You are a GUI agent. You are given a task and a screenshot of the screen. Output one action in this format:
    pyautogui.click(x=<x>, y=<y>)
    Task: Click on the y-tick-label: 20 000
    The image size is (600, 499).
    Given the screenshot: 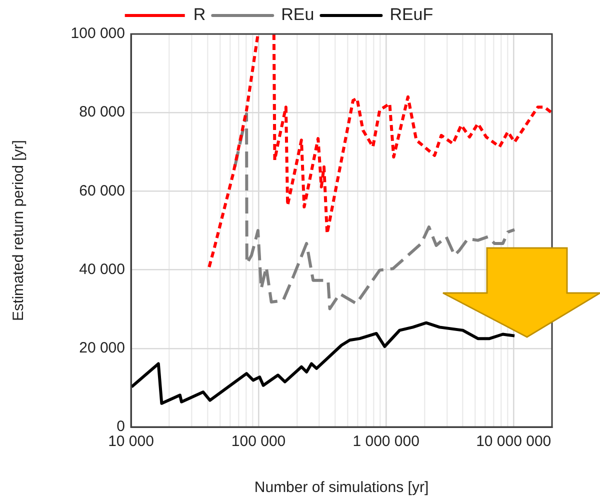 What is the action you would take?
    pyautogui.click(x=102, y=348)
    